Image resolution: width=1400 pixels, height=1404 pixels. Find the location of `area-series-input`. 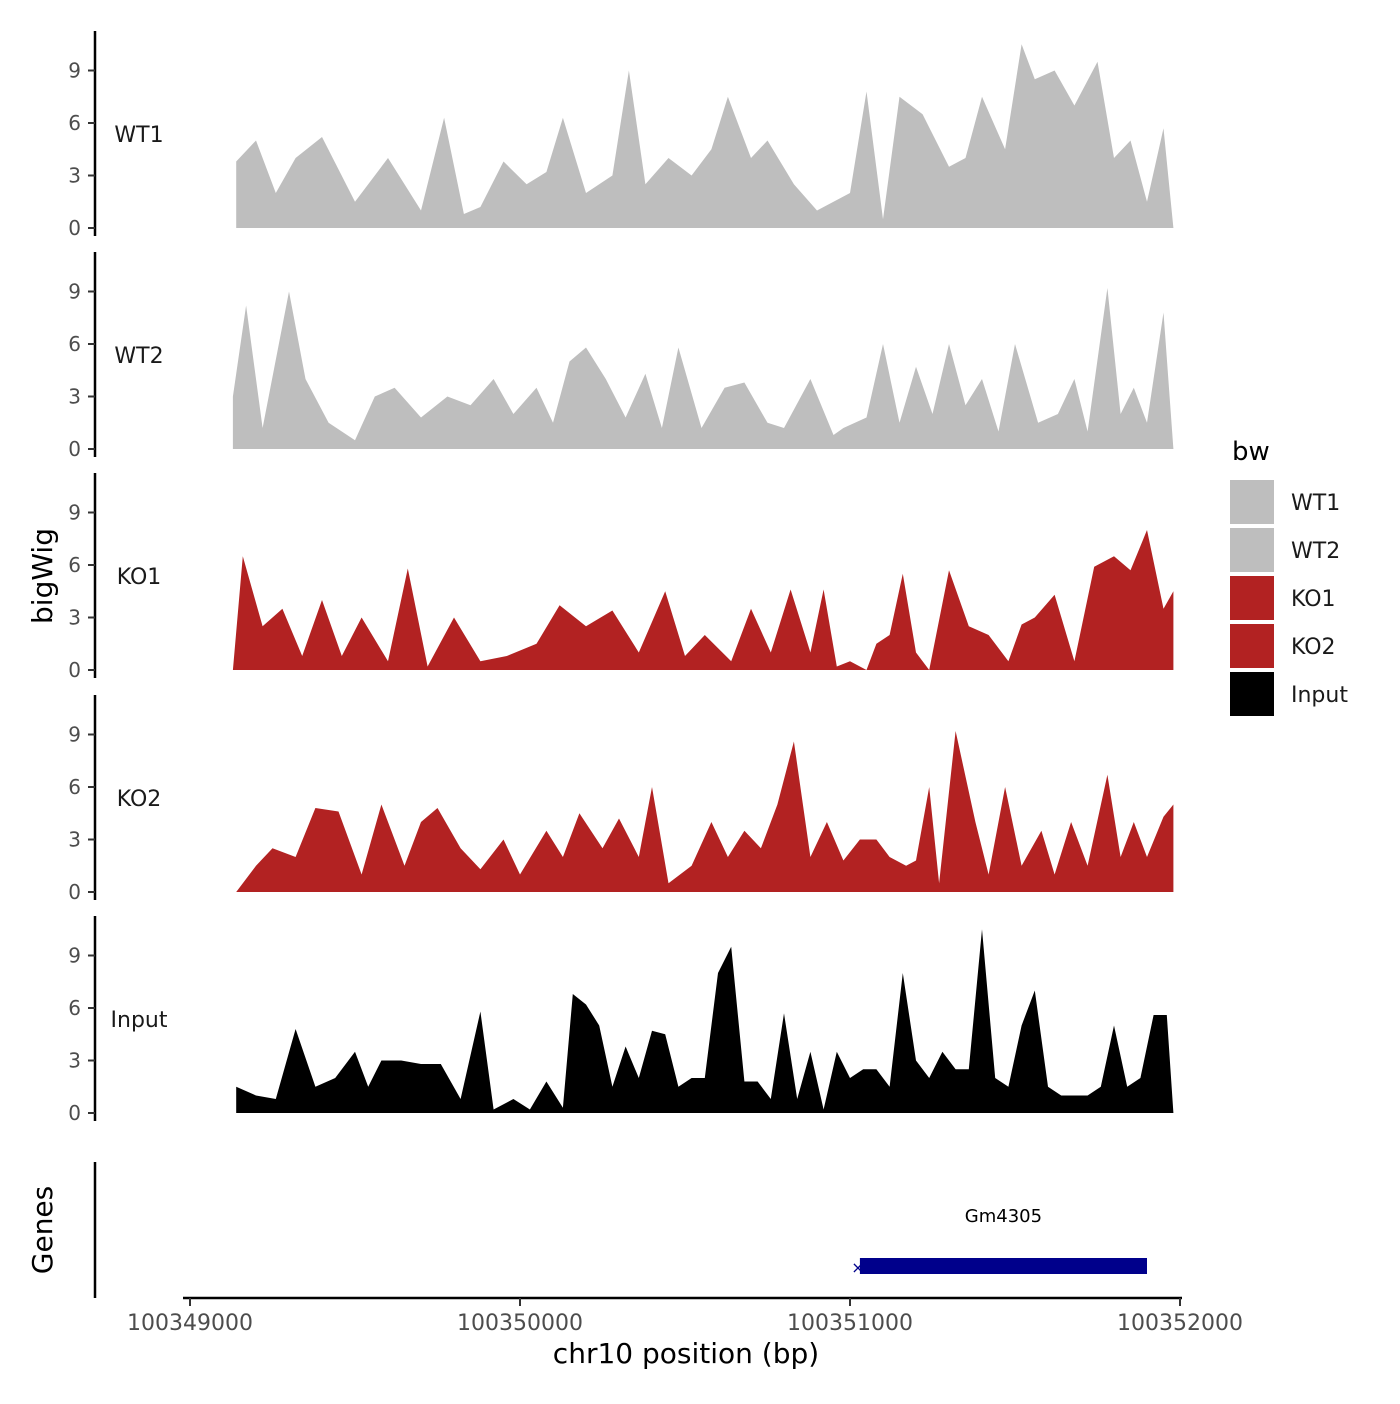

area-series-input is located at coordinates (705, 1021).